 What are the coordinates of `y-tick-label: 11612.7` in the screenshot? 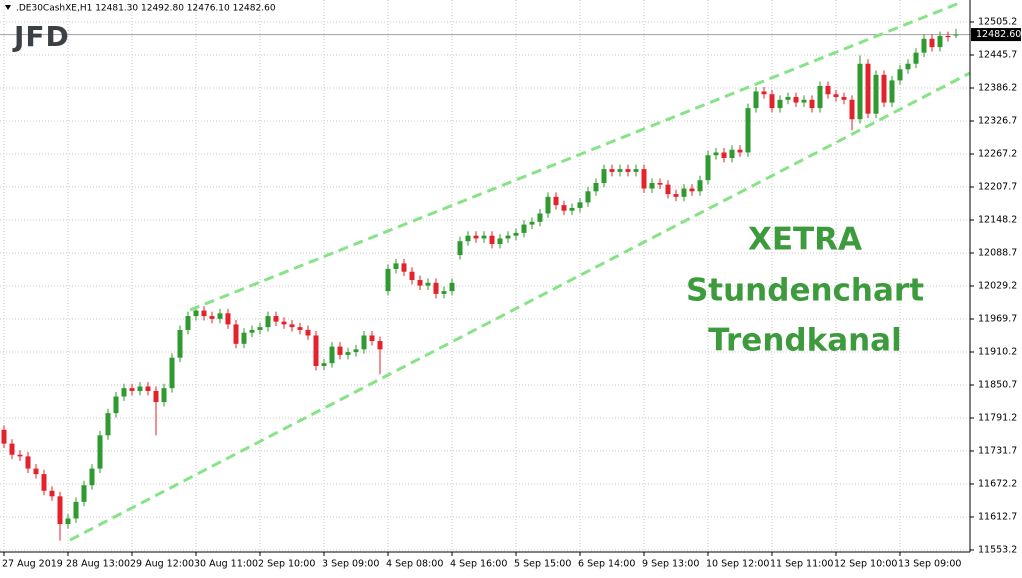 It's located at (997, 516).